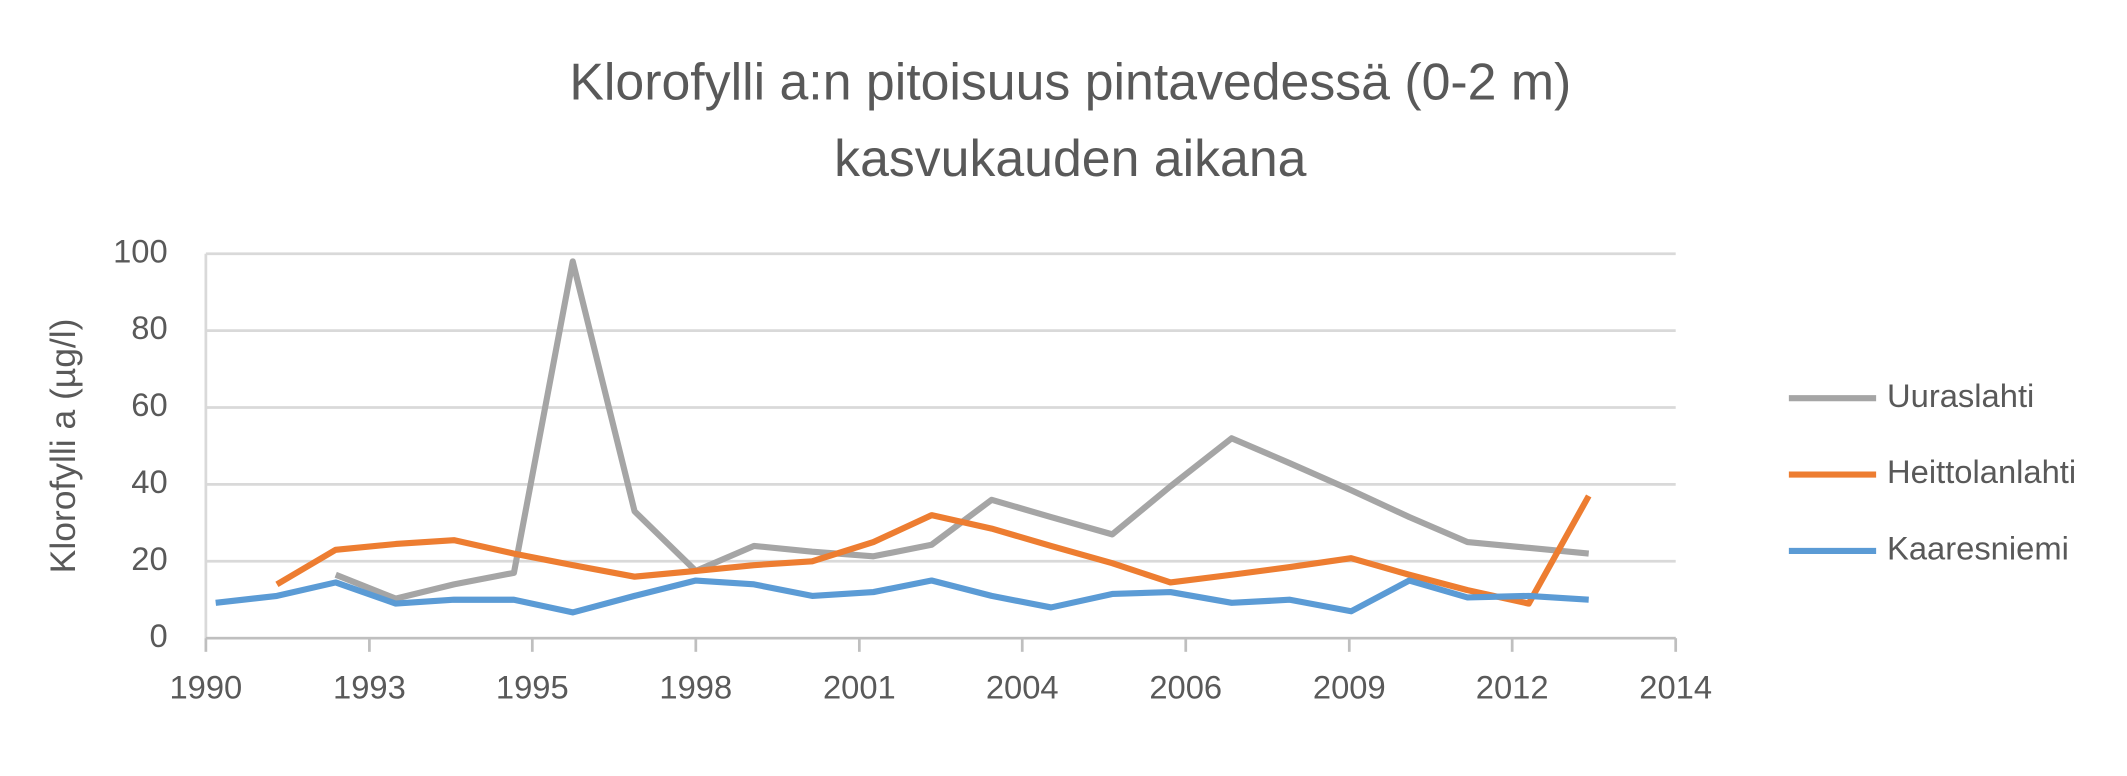 The width and height of the screenshot is (2127, 776). What do you see at coordinates (1981, 471) in the screenshot?
I see `legend-label: Heittolanlahti` at bounding box center [1981, 471].